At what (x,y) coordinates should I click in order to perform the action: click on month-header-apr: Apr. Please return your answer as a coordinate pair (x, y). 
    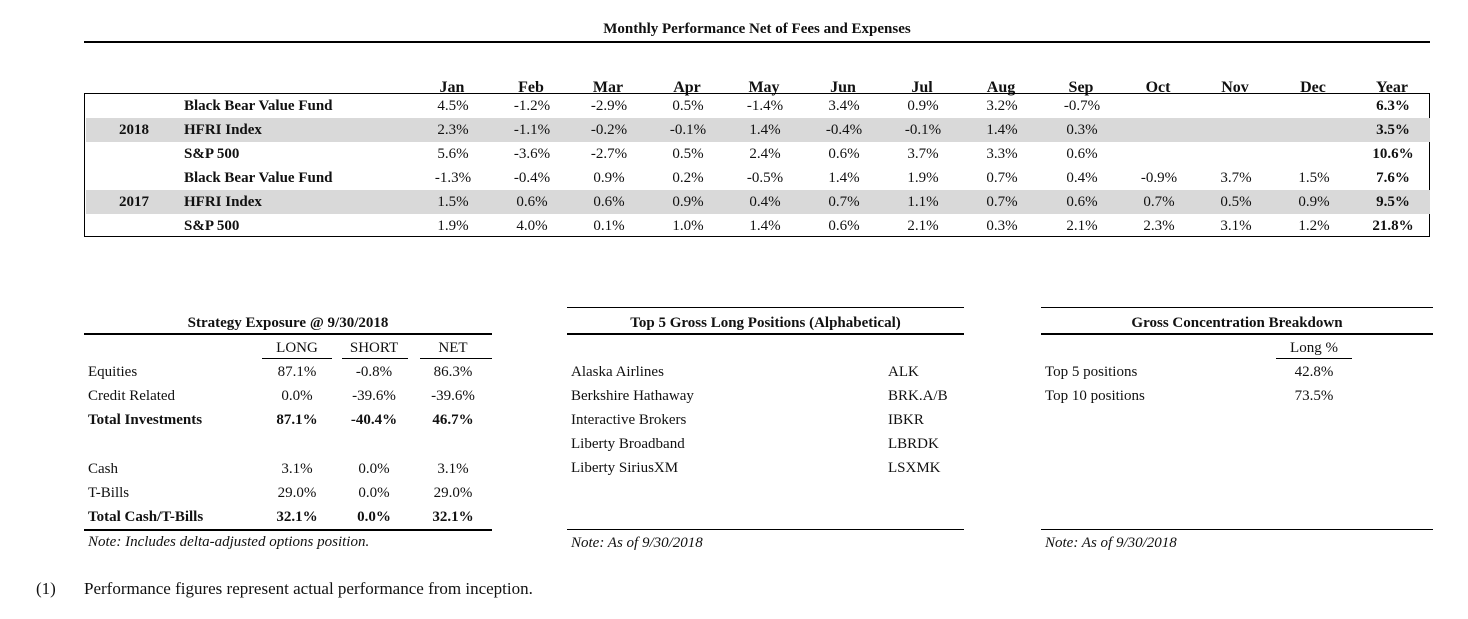
    Looking at the image, I should click on (687, 87).